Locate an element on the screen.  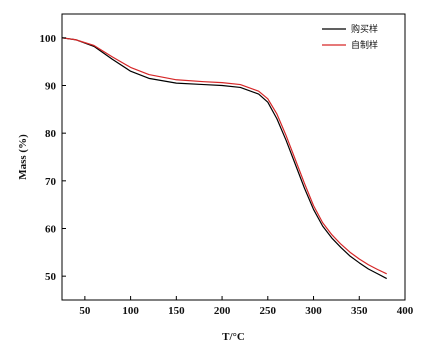
x-tick-label: 50 is located at coordinates (85, 311).